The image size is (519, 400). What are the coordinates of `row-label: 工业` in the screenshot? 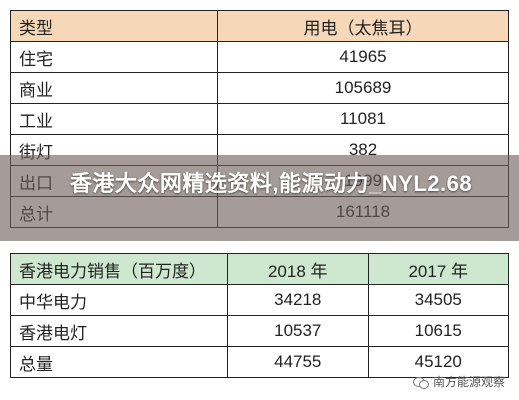 It's located at (114, 119).